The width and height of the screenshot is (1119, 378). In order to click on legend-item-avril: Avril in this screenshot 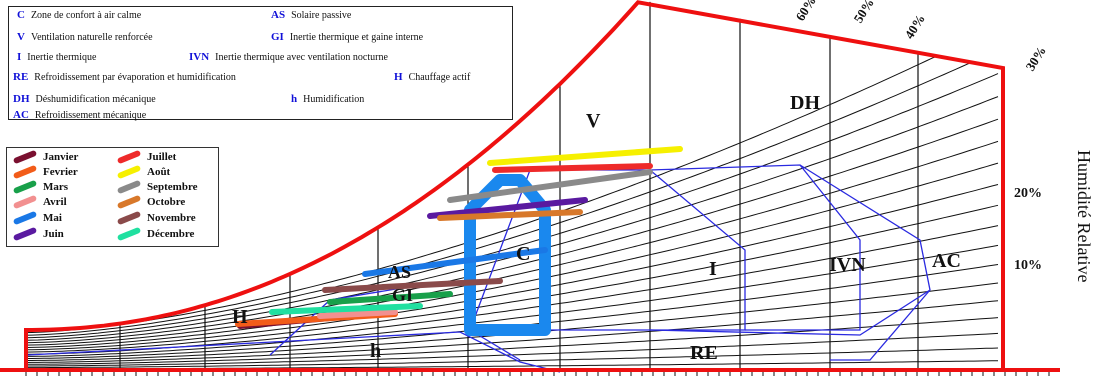, I will do `click(39, 202)`.